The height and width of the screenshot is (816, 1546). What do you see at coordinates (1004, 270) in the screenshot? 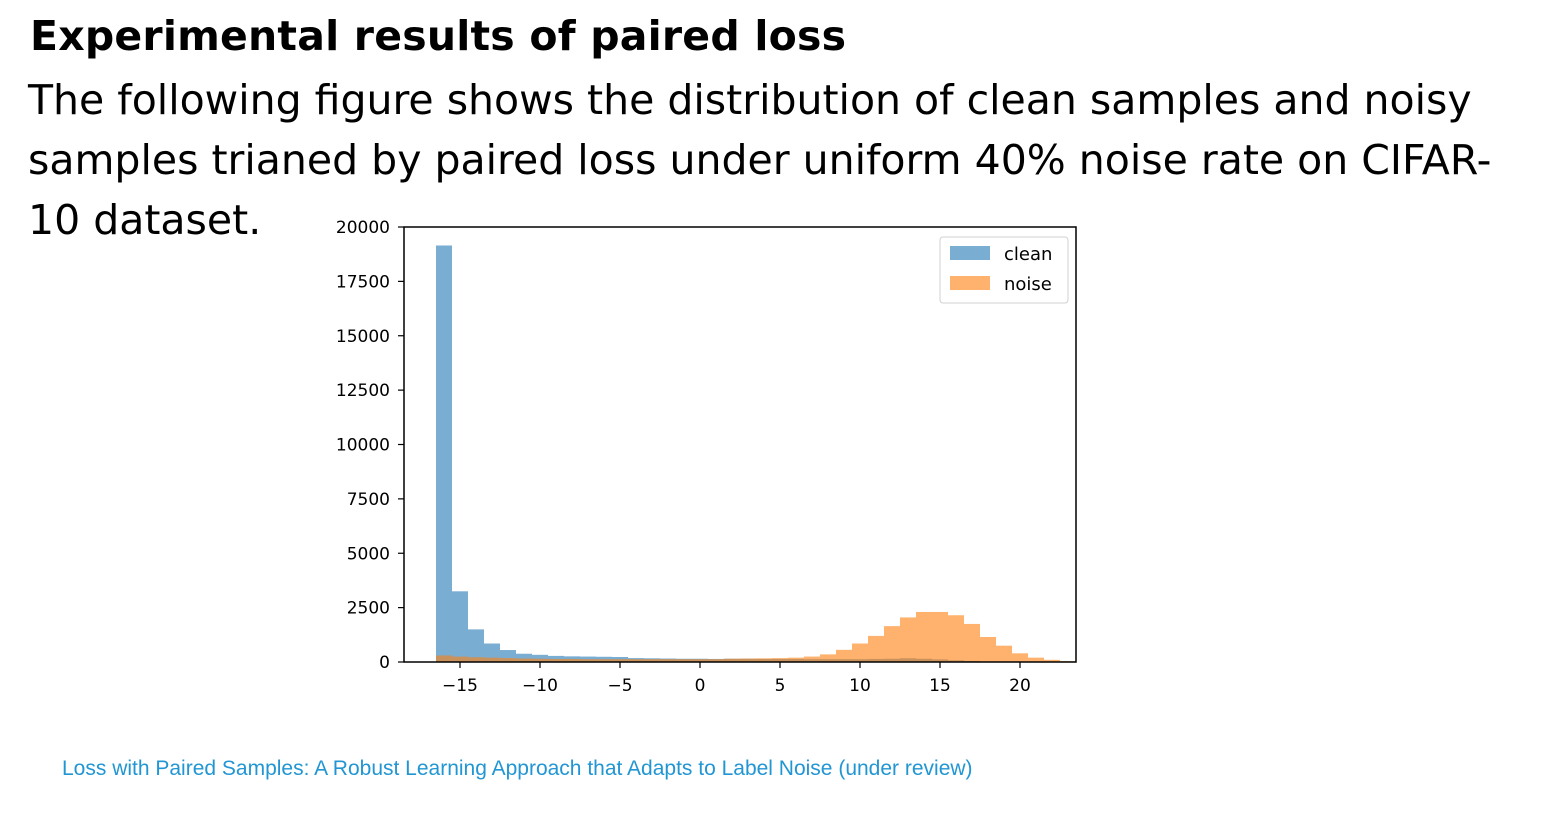
I see `legend: clean noise` at bounding box center [1004, 270].